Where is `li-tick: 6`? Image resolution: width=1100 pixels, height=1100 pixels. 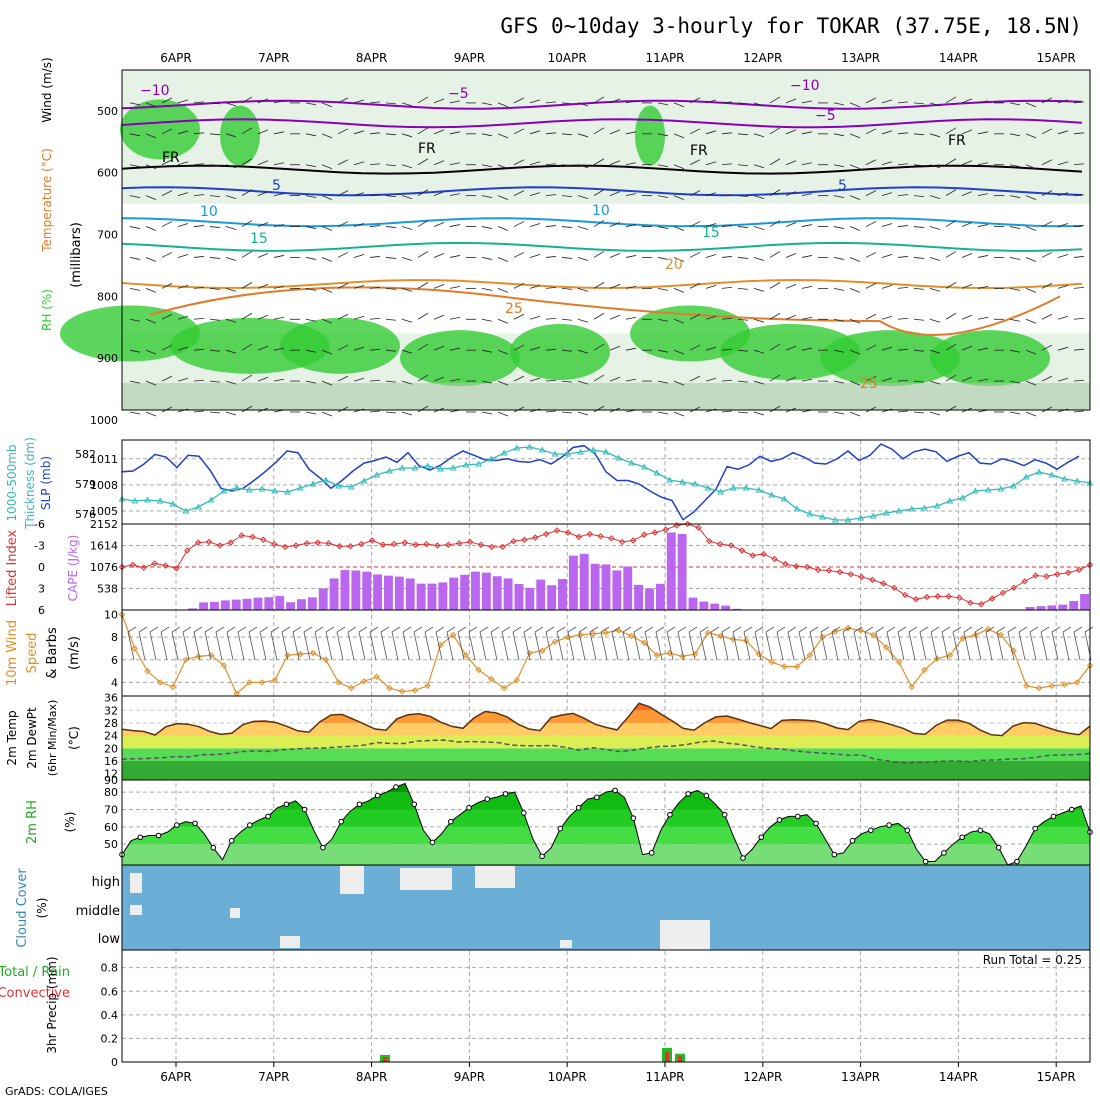 li-tick: 6 is located at coordinates (41, 610).